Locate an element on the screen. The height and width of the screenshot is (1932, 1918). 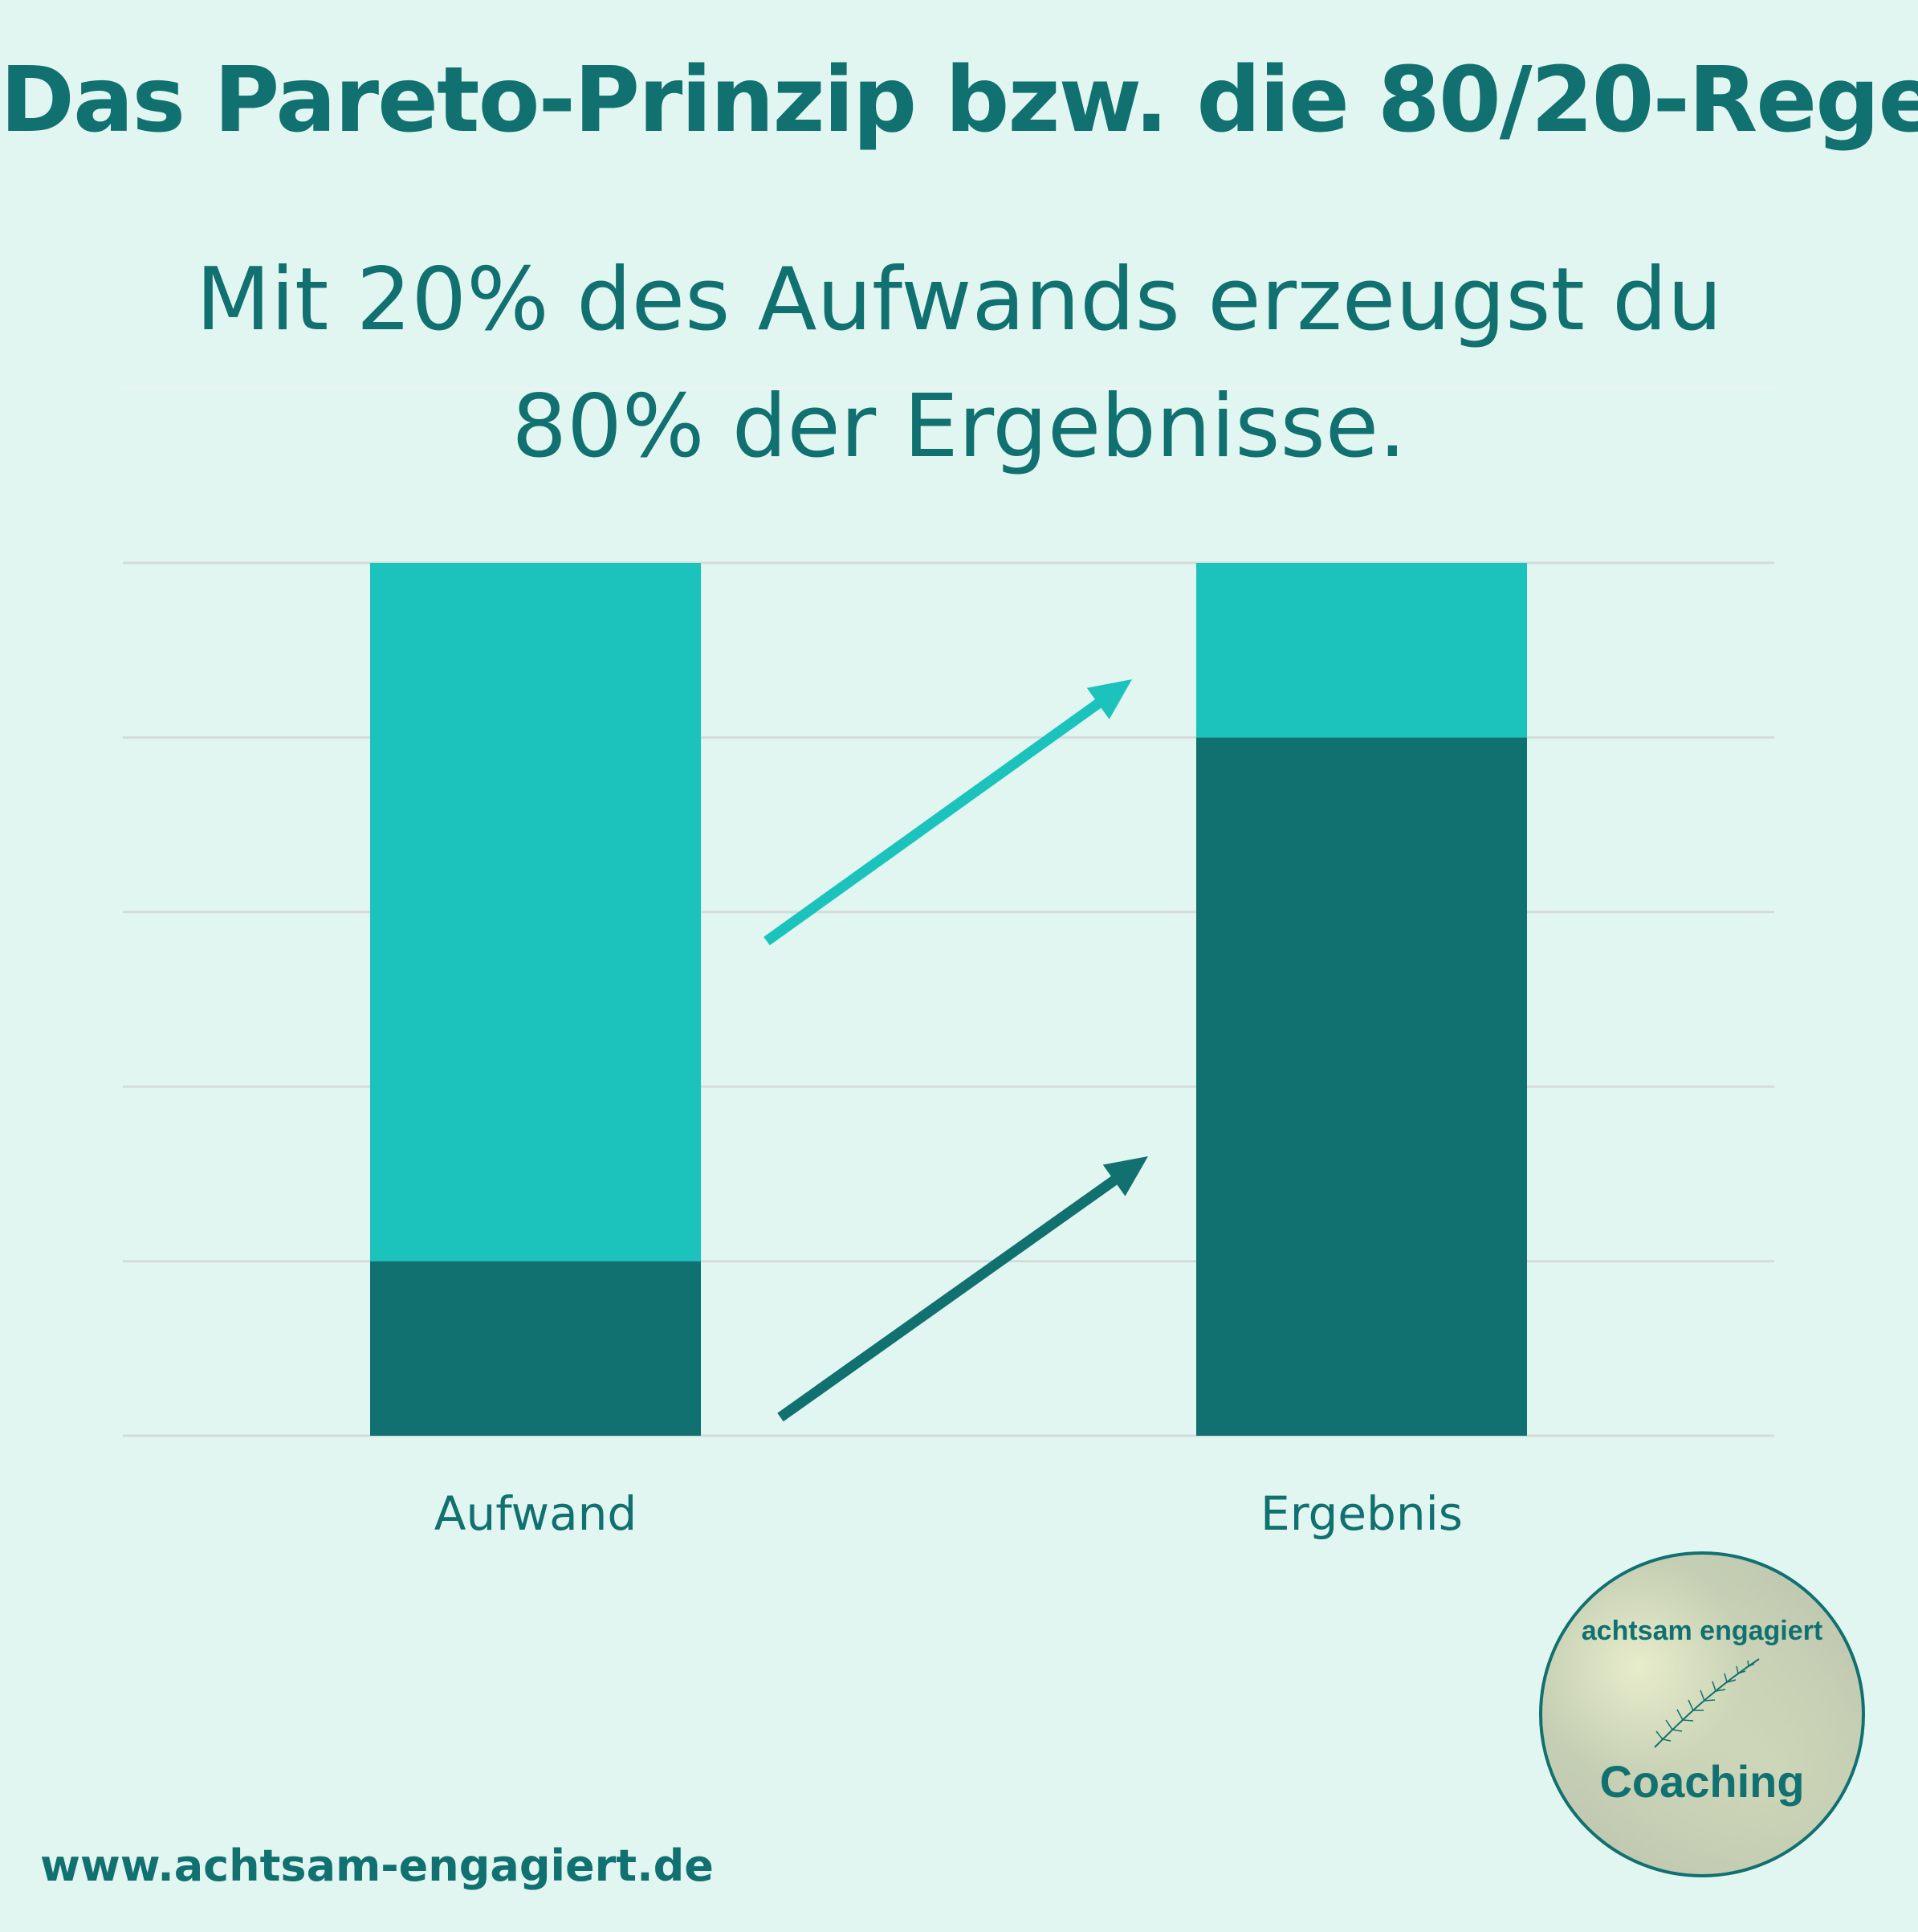
logo-top-text: achtsam engagiert is located at coordinates (1702, 1631).